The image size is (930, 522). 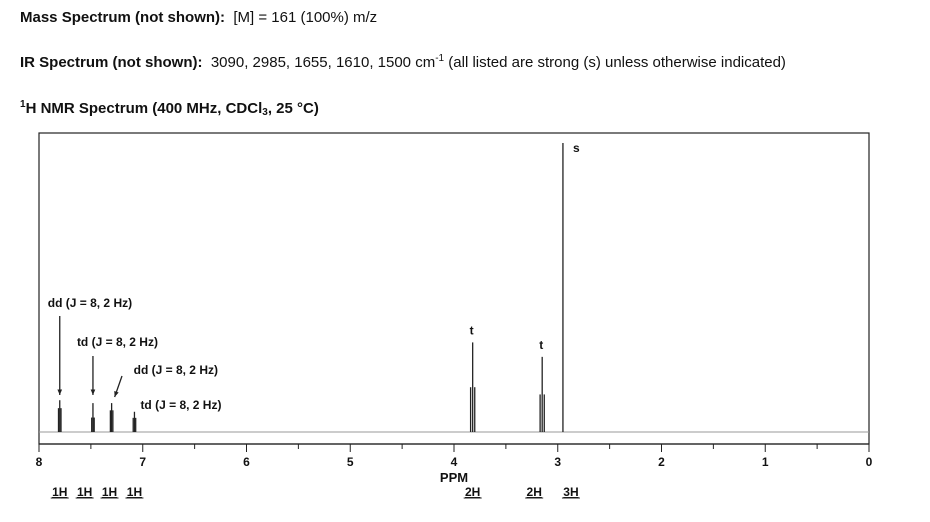 I want to click on integration-labels: 1H 1H 1H 1H 2H 2H 3H, so click(x=315, y=492).